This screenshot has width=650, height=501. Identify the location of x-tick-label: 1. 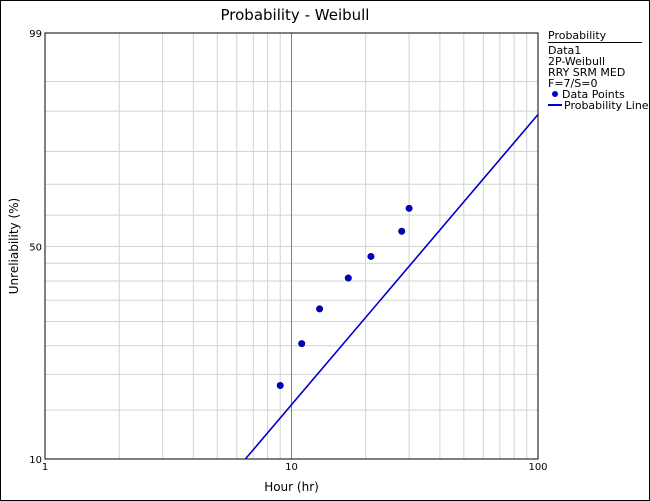
(45, 467).